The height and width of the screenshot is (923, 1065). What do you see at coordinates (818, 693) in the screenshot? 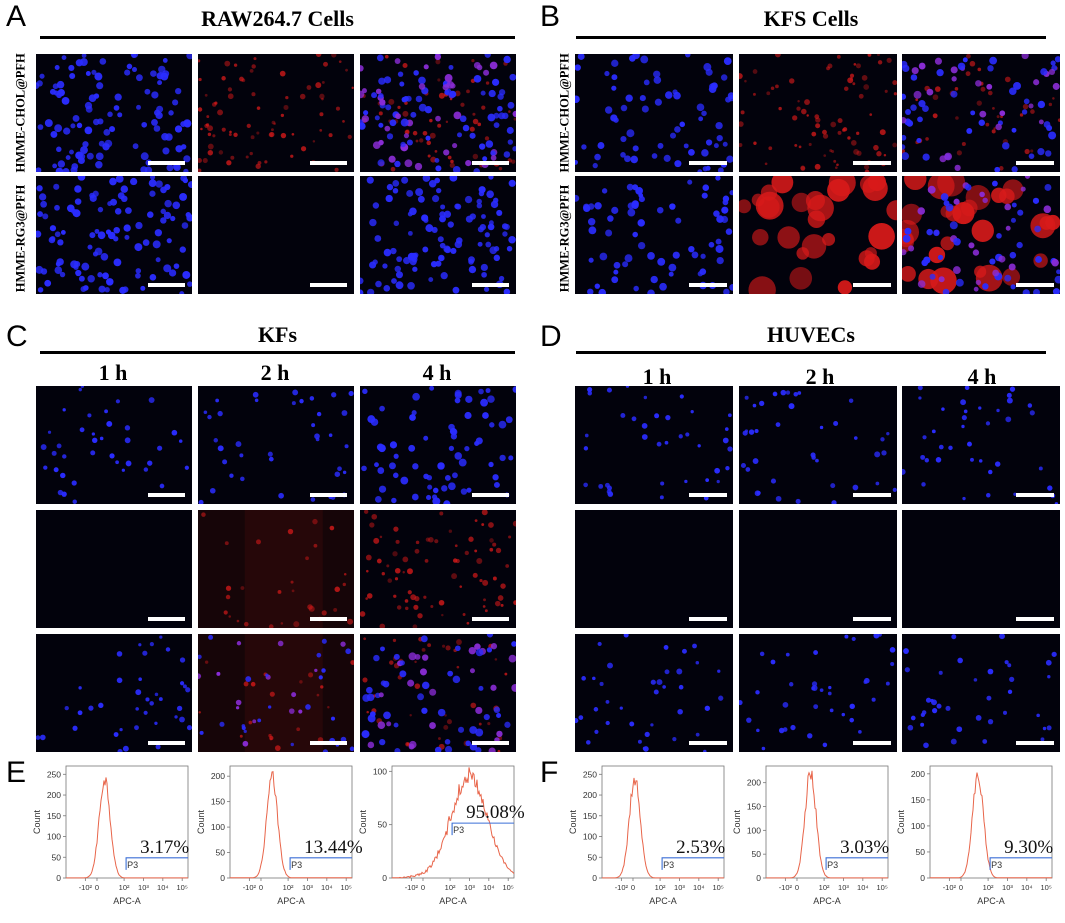
I see `panel-d-image-r3-c2` at bounding box center [818, 693].